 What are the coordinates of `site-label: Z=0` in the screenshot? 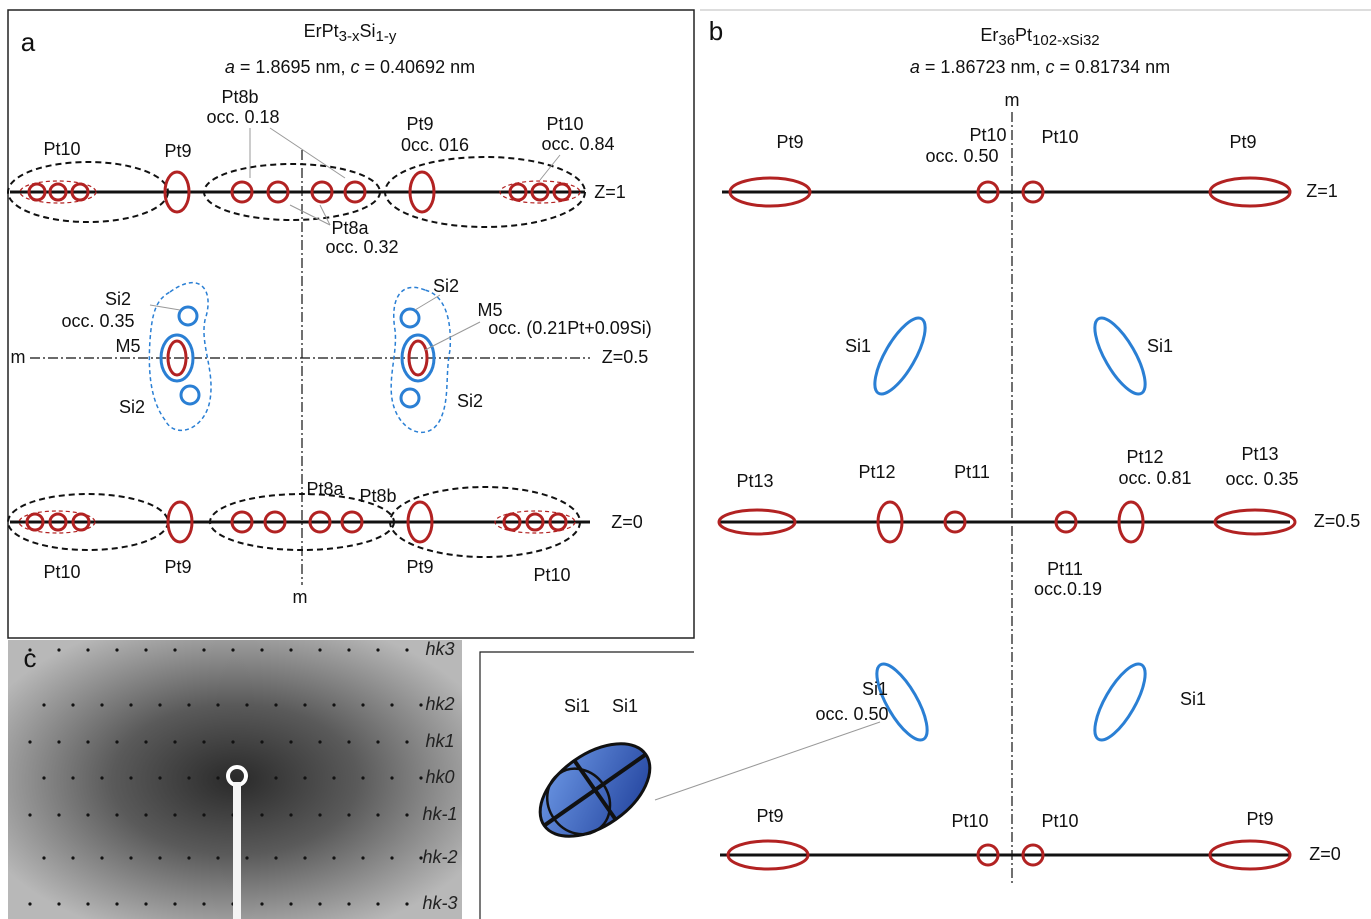 It's located at (1325, 854).